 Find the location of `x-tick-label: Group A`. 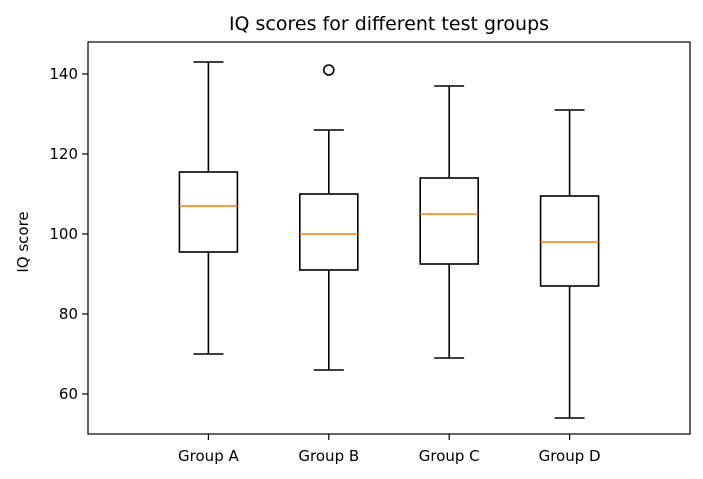

x-tick-label: Group A is located at coordinates (208, 456).